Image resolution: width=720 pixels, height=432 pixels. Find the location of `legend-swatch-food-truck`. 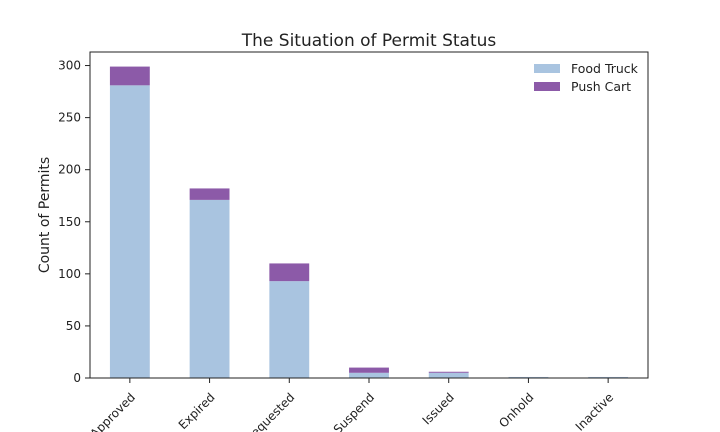

legend-swatch-food-truck is located at coordinates (547, 68).